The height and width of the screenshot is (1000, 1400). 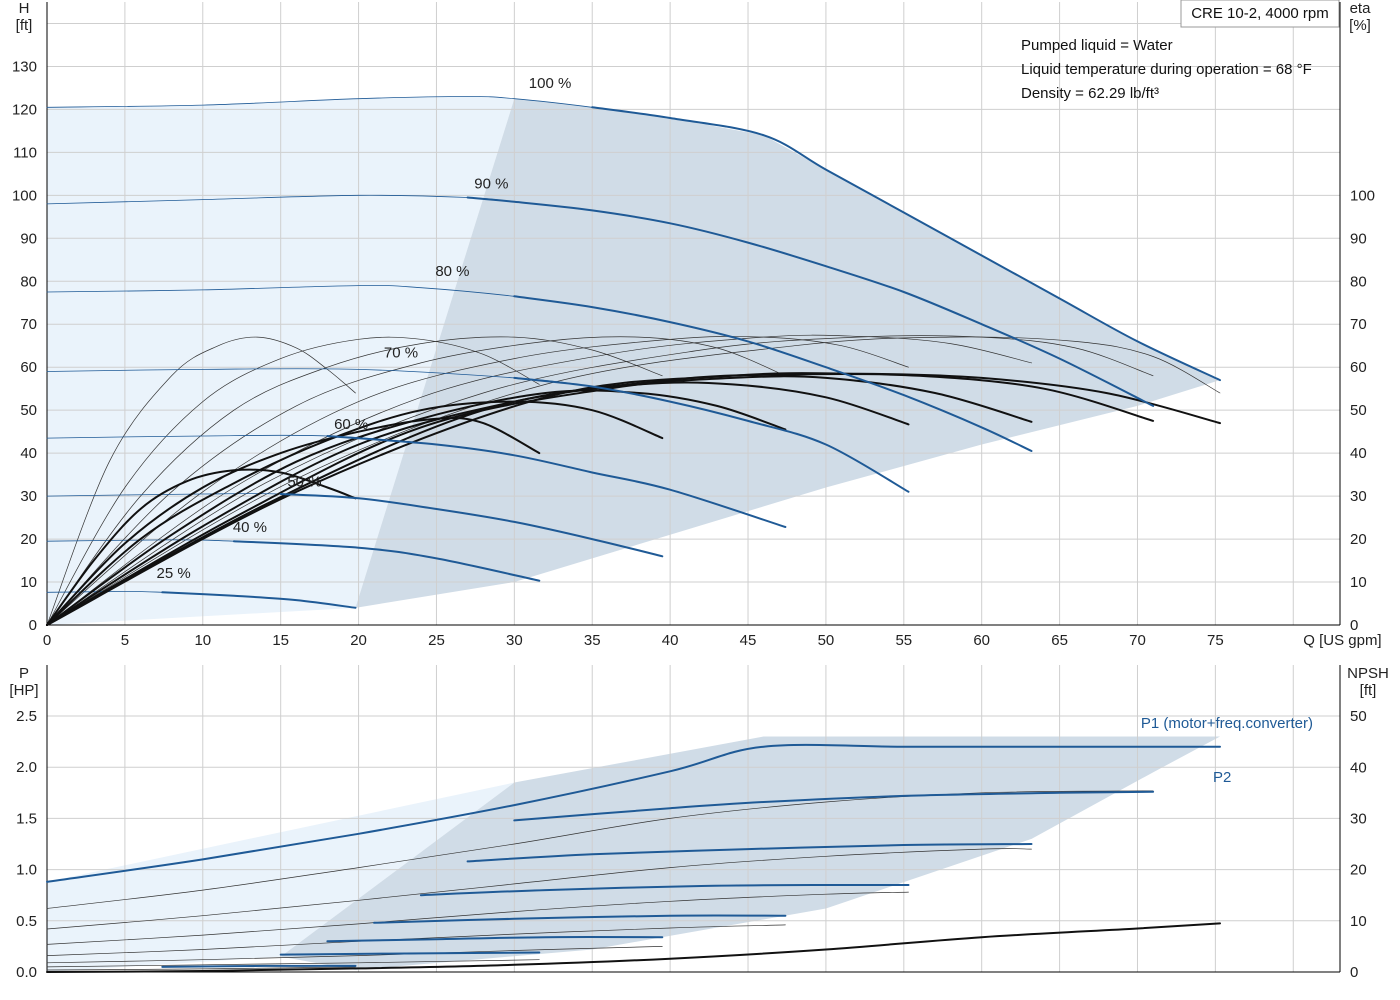 What do you see at coordinates (1358, 496) in the screenshot?
I see `y-tick-right-top: 30` at bounding box center [1358, 496].